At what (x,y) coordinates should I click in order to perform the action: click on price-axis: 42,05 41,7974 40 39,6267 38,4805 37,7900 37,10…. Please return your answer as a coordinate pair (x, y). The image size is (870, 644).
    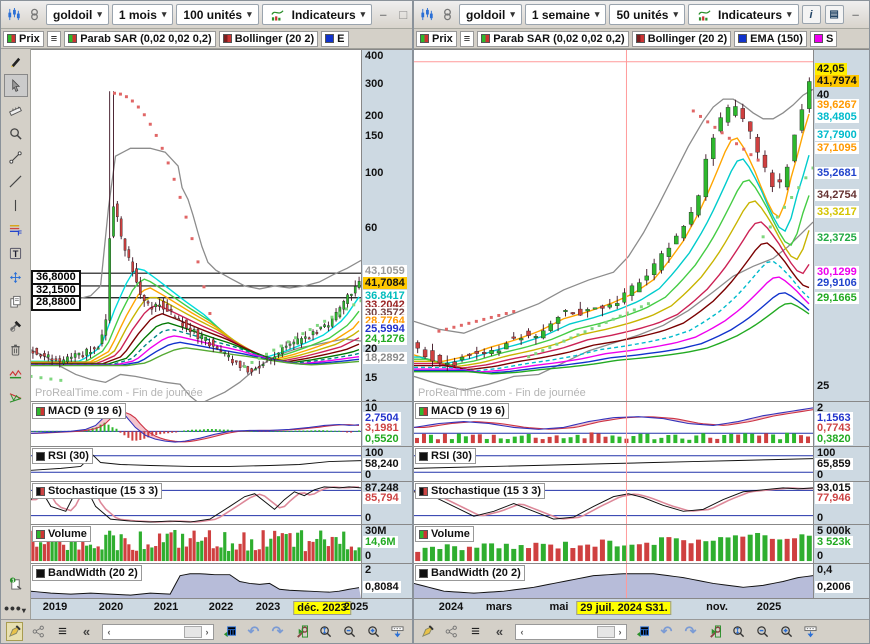
    Looking at the image, I should click on (841, 225).